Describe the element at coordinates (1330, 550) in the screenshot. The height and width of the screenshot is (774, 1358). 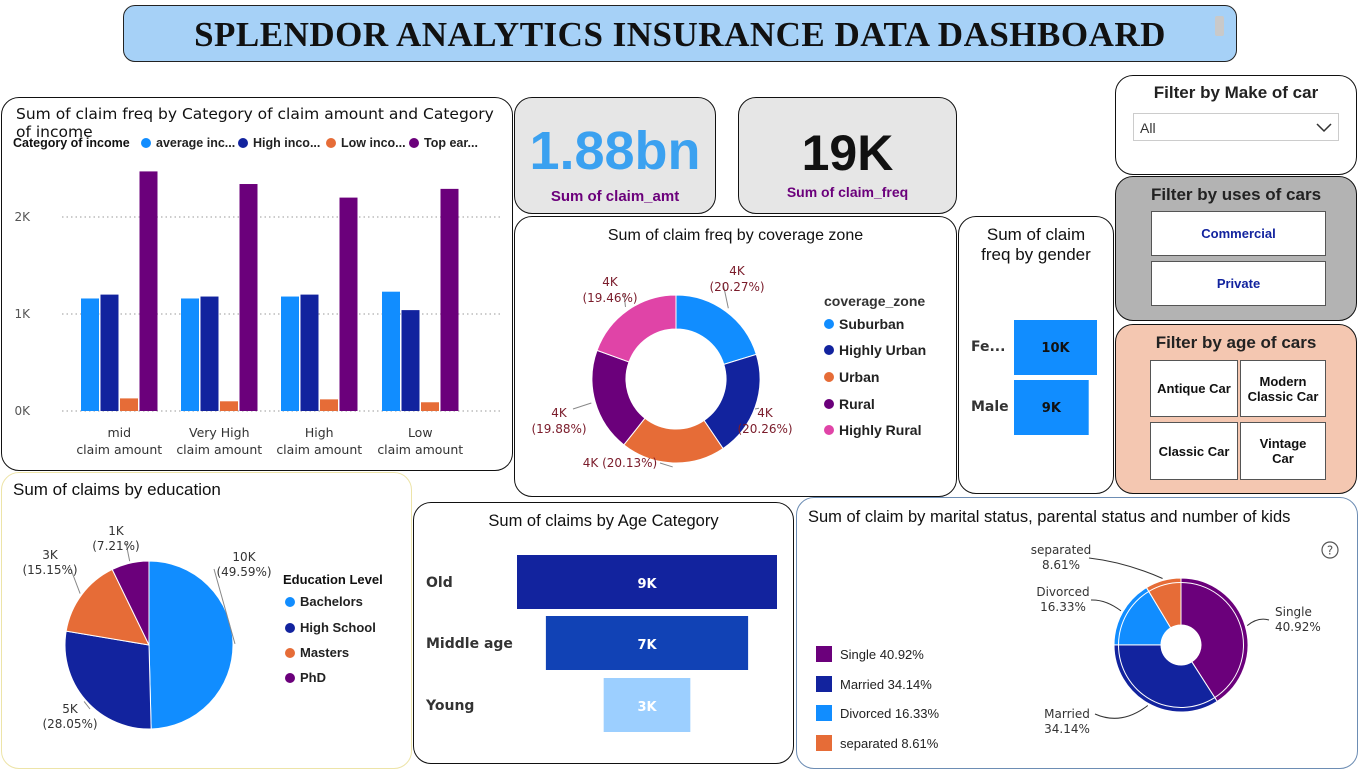
I see `help-icon: ?` at that location.